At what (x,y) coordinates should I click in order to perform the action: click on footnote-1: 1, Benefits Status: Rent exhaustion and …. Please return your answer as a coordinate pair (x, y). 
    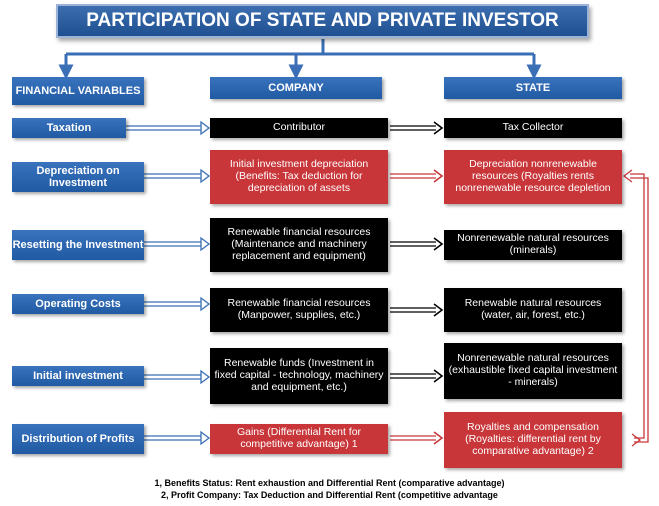
    Looking at the image, I should click on (329, 483).